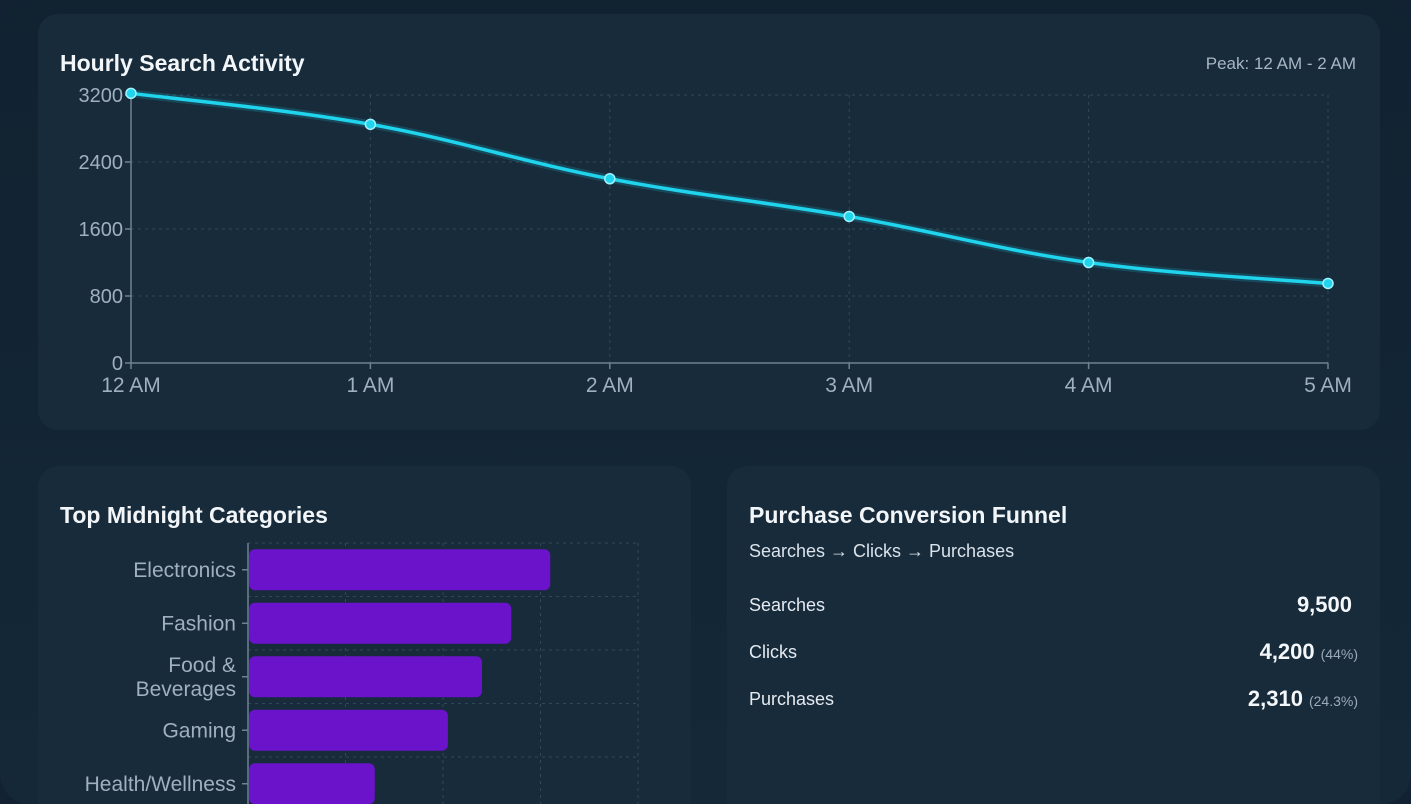 The width and height of the screenshot is (1411, 804). What do you see at coordinates (1339, 654) in the screenshot?
I see `funnel-row-pct: (44%)` at bounding box center [1339, 654].